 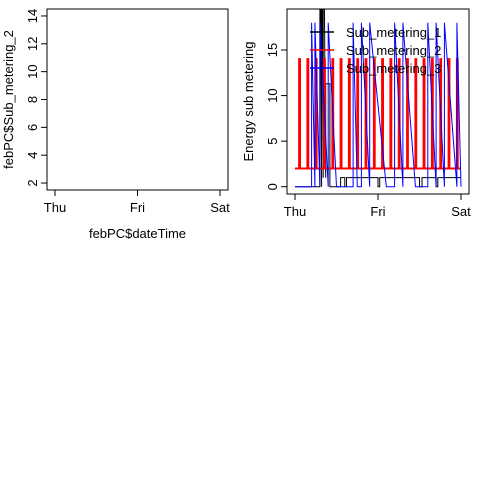 I want to click on y-tick-label: 5, so click(x=272, y=141).